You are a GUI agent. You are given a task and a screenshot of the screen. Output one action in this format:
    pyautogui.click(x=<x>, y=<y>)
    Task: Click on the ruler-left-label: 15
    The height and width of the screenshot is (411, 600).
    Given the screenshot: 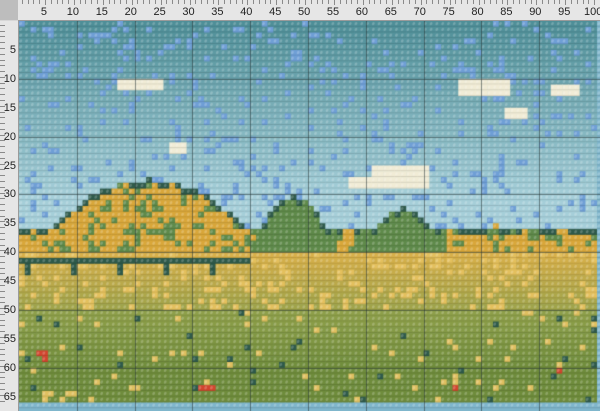 What is the action you would take?
    pyautogui.click(x=9, y=107)
    